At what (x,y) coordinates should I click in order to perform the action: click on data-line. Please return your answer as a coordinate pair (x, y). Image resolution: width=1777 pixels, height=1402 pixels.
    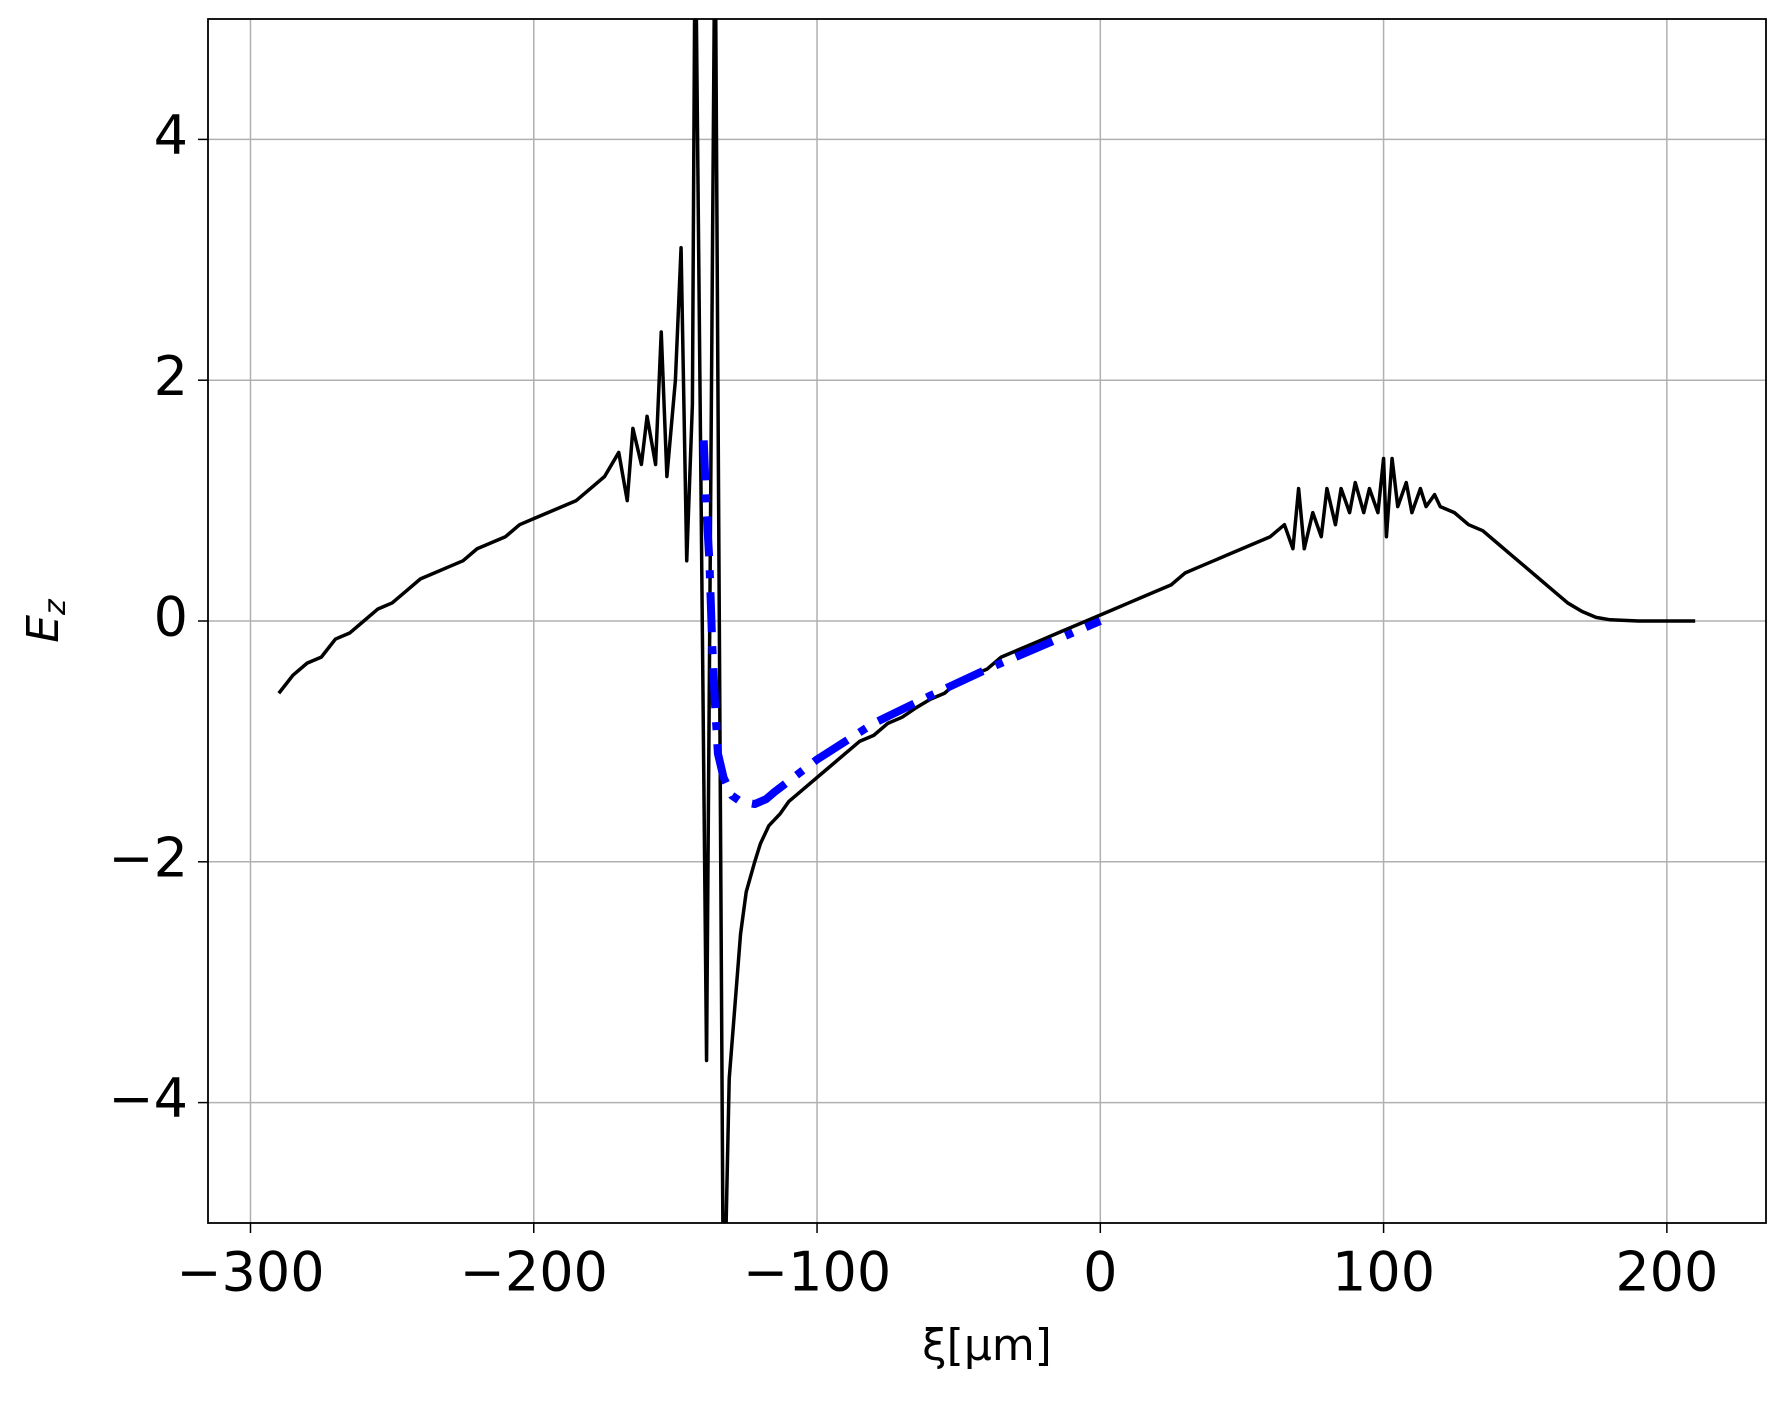
    Looking at the image, I should click on (900, 624).